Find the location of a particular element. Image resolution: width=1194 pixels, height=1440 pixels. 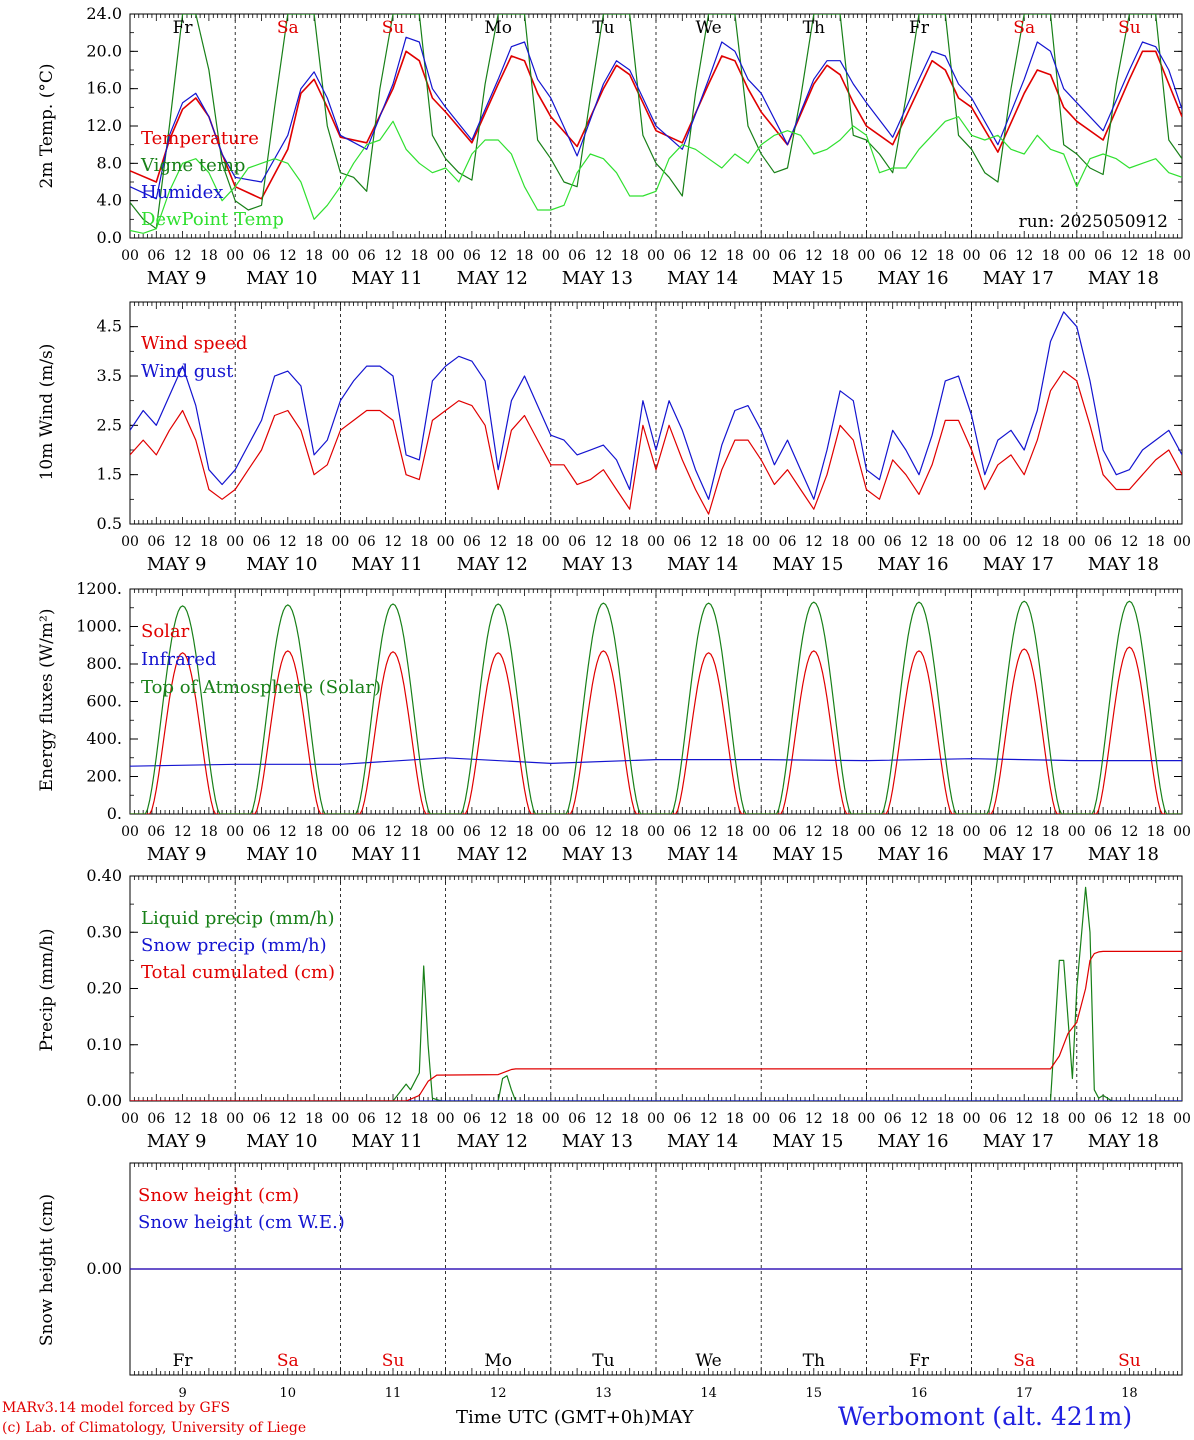

legend-entry: Snow height (cm W.E.) is located at coordinates (241, 1222).